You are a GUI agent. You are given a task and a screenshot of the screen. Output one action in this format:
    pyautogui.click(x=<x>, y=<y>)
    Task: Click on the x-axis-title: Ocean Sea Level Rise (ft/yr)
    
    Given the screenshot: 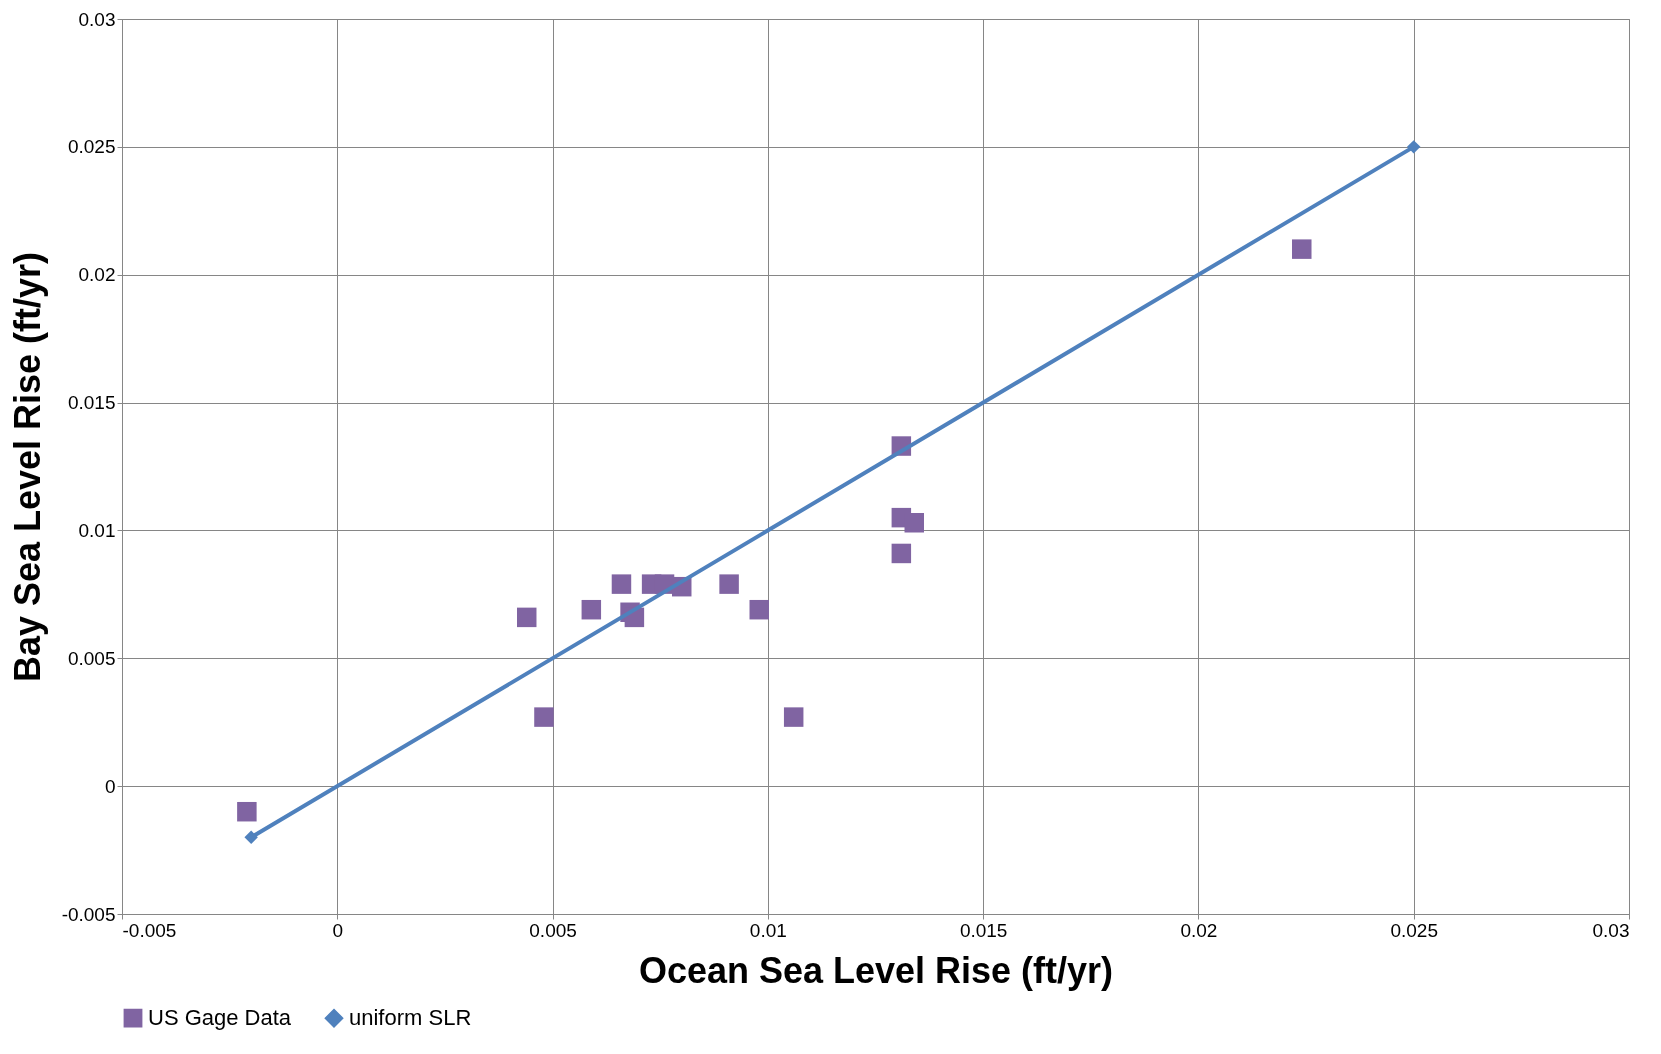 What is the action you would take?
    pyautogui.click(x=876, y=970)
    